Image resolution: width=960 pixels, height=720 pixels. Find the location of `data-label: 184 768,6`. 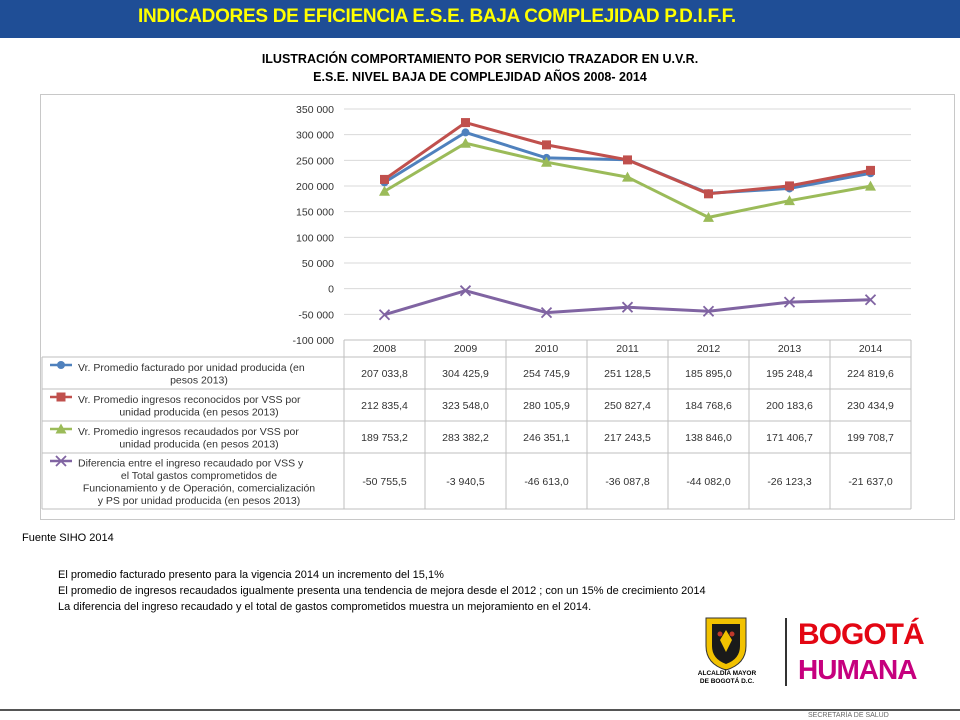

data-label: 184 768,6 is located at coordinates (708, 406).